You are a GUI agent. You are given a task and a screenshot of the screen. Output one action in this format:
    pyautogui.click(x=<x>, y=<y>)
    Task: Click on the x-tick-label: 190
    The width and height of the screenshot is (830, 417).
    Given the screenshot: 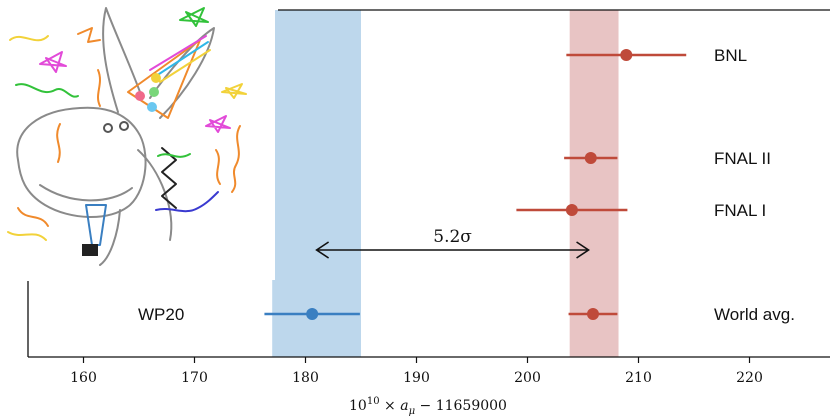 What is the action you would take?
    pyautogui.click(x=416, y=378)
    